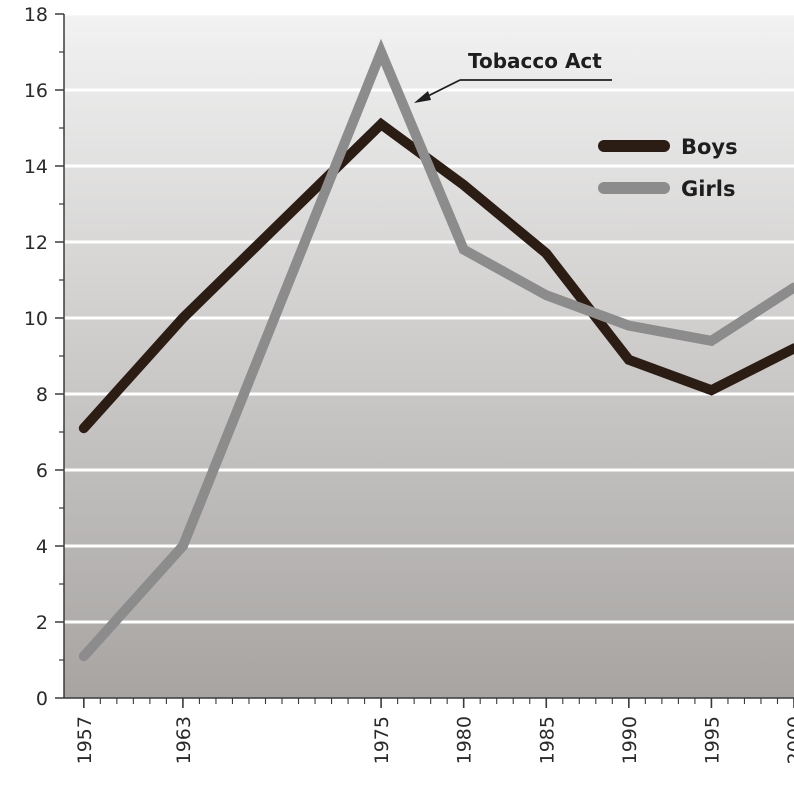 This screenshot has height=787, width=794. What do you see at coordinates (789, 740) in the screenshot?
I see `x-tick-label-2000: 2000` at bounding box center [789, 740].